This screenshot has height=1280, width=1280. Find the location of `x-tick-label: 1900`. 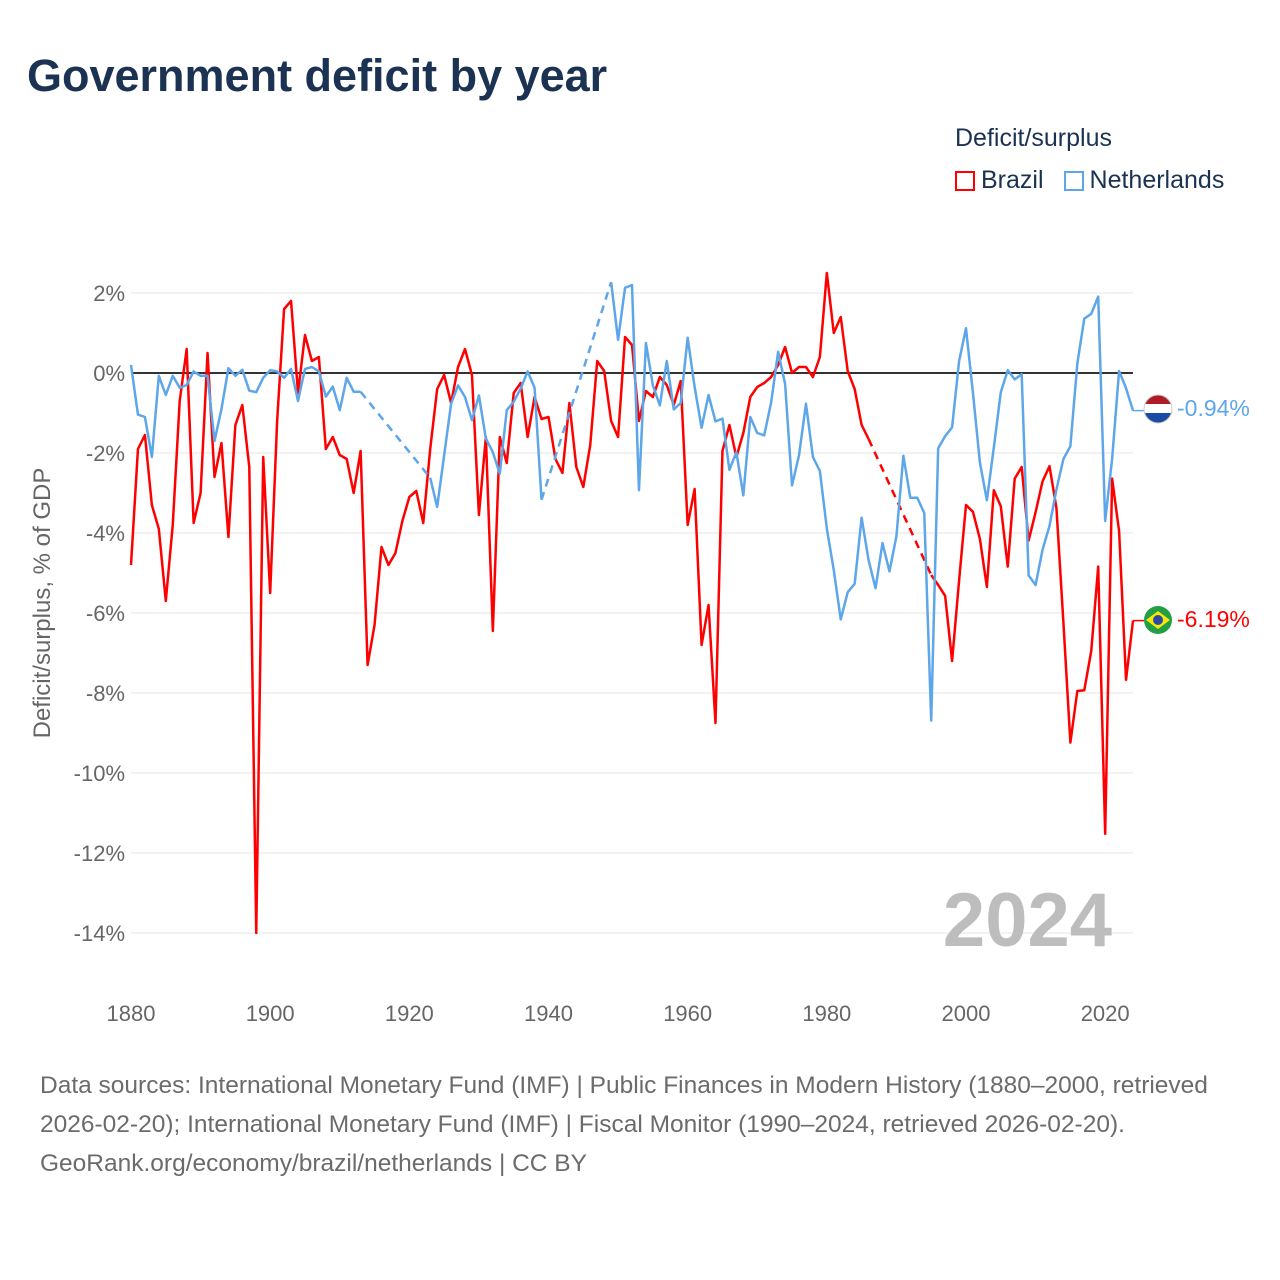

x-tick-label: 1900 is located at coordinates (270, 1013).